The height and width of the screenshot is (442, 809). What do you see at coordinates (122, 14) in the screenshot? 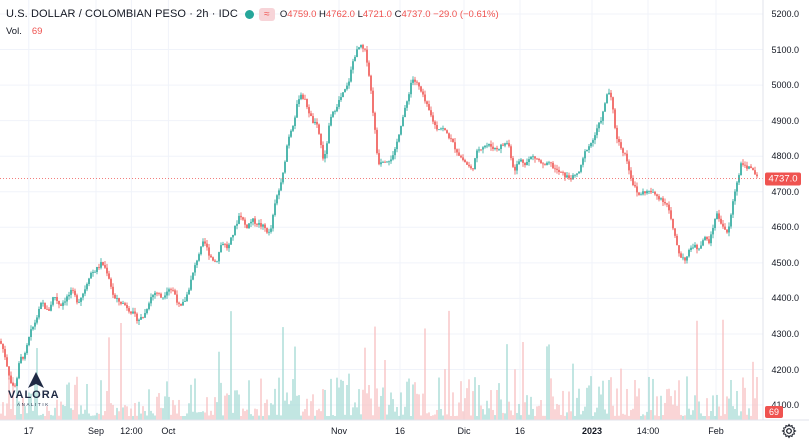
I see `symbol-title: U.S. DOLLAR / COLOMBIAN PESO · 2h · IDC` at bounding box center [122, 14].